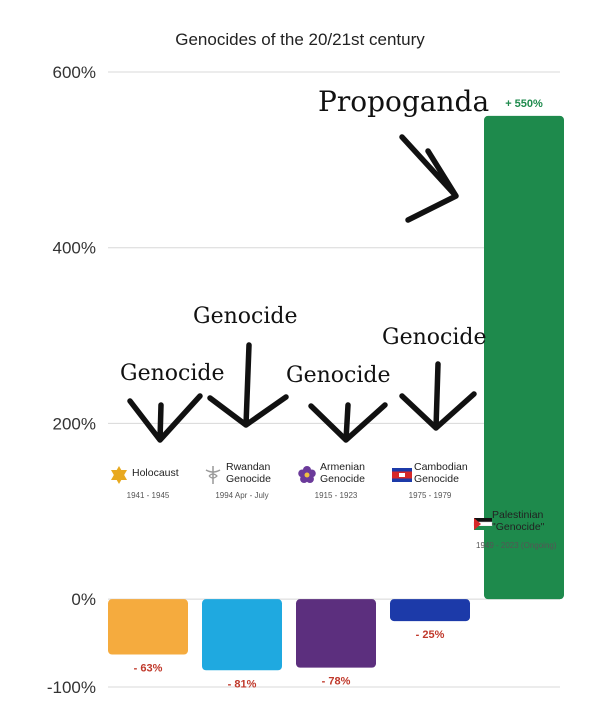 The height and width of the screenshot is (707, 610). Describe the element at coordinates (307, 475) in the screenshot. I see `forget-me-not-icon` at that location.